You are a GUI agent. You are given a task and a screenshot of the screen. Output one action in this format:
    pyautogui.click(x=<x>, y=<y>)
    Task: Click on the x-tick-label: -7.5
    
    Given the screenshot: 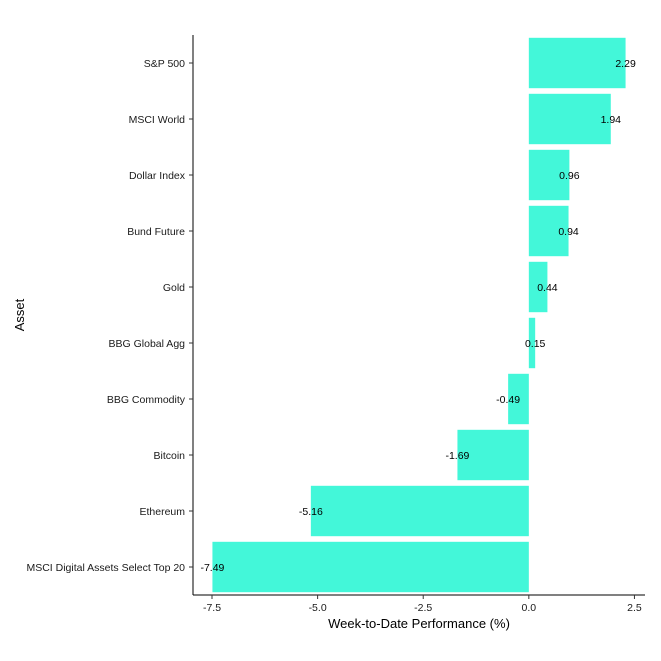 What is the action you would take?
    pyautogui.click(x=212, y=608)
    